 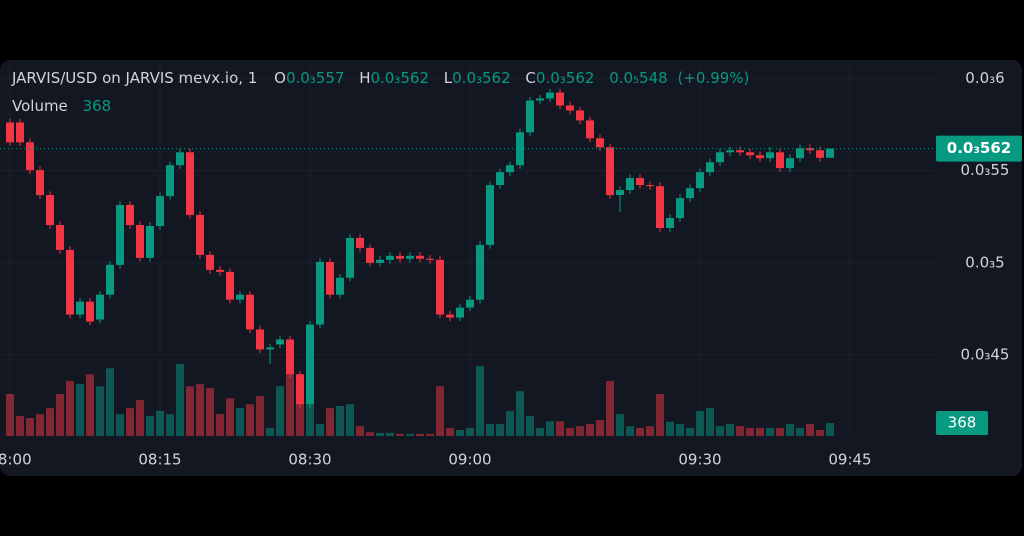 What do you see at coordinates (16, 460) in the screenshot?
I see `x-tick-label: 08:00` at bounding box center [16, 460].